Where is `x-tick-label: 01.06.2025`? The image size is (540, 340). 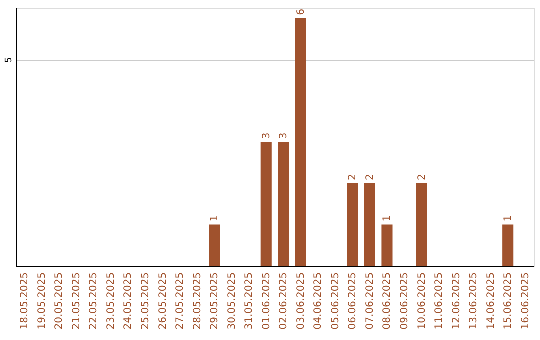
x-tick-label: 01.06.2025 is located at coordinates (266, 301).